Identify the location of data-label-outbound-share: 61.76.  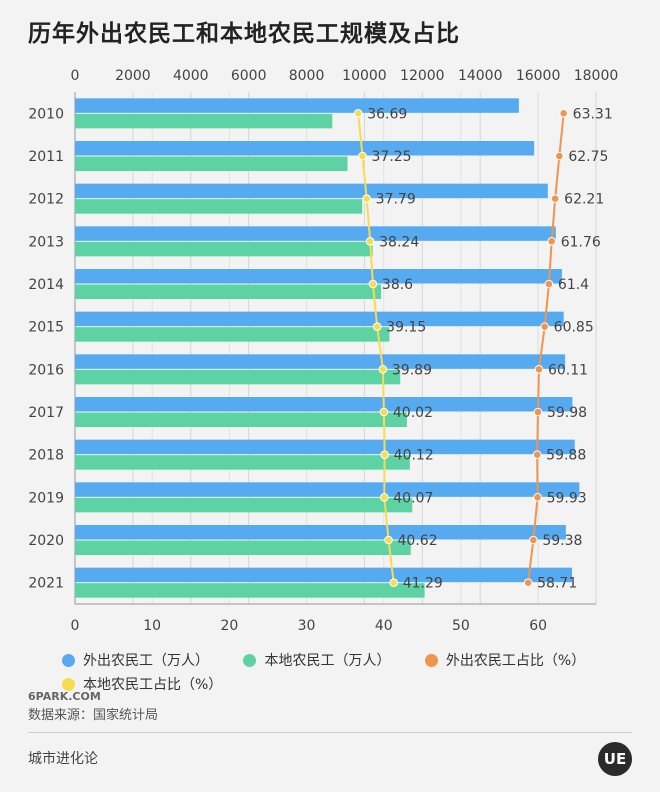
(581, 242).